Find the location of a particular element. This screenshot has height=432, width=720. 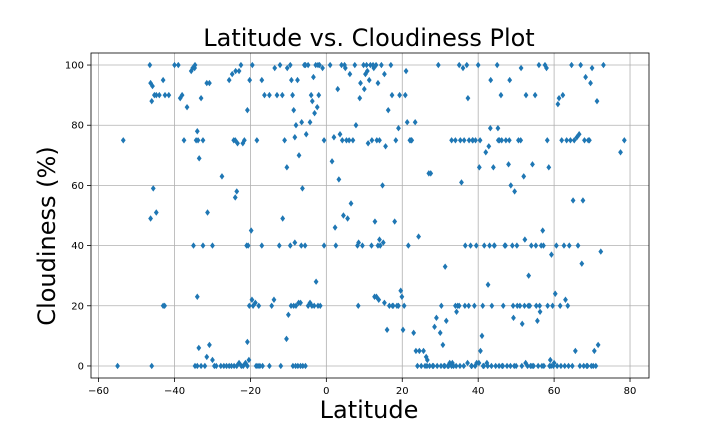

y-tick-label: 40 is located at coordinates (77, 246).